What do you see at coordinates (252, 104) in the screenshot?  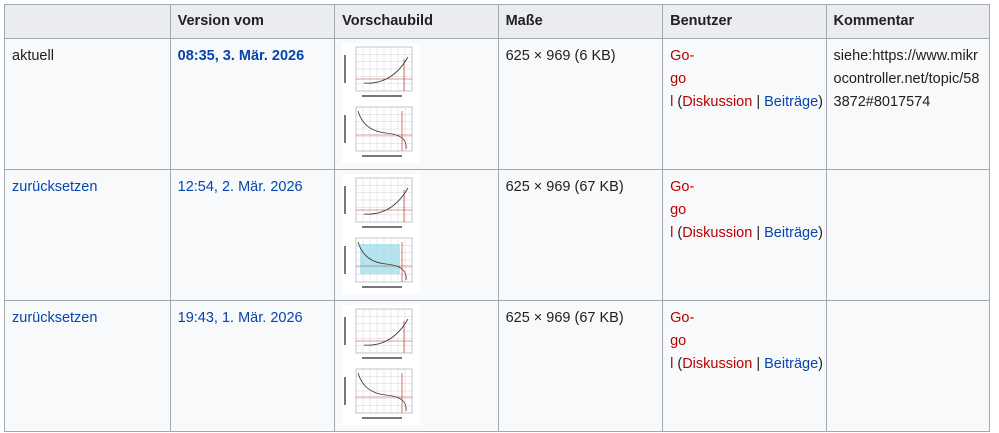 I see `version-cell: 08:35, 3. Mär. 2026` at bounding box center [252, 104].